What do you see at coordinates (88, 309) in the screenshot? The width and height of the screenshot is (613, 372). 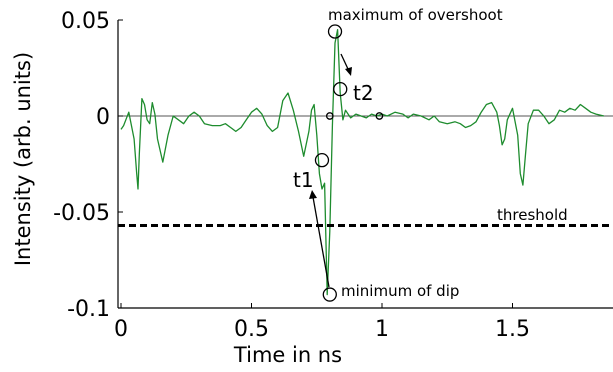 I see `y-tick-label-0: -0.1` at bounding box center [88, 309].